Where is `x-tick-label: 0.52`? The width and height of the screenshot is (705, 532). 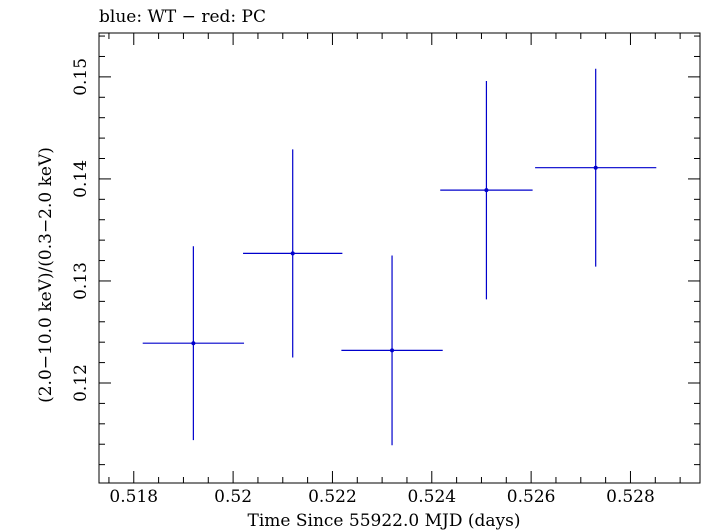 x-tick-label: 0.52 is located at coordinates (233, 497).